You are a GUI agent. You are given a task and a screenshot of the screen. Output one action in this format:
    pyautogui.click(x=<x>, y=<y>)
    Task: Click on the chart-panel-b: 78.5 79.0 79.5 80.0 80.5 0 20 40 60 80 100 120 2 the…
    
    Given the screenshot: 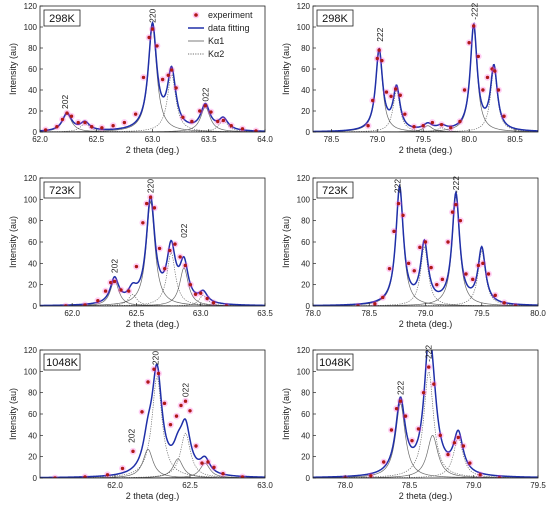 What is the action you would take?
    pyautogui.click(x=410, y=78)
    